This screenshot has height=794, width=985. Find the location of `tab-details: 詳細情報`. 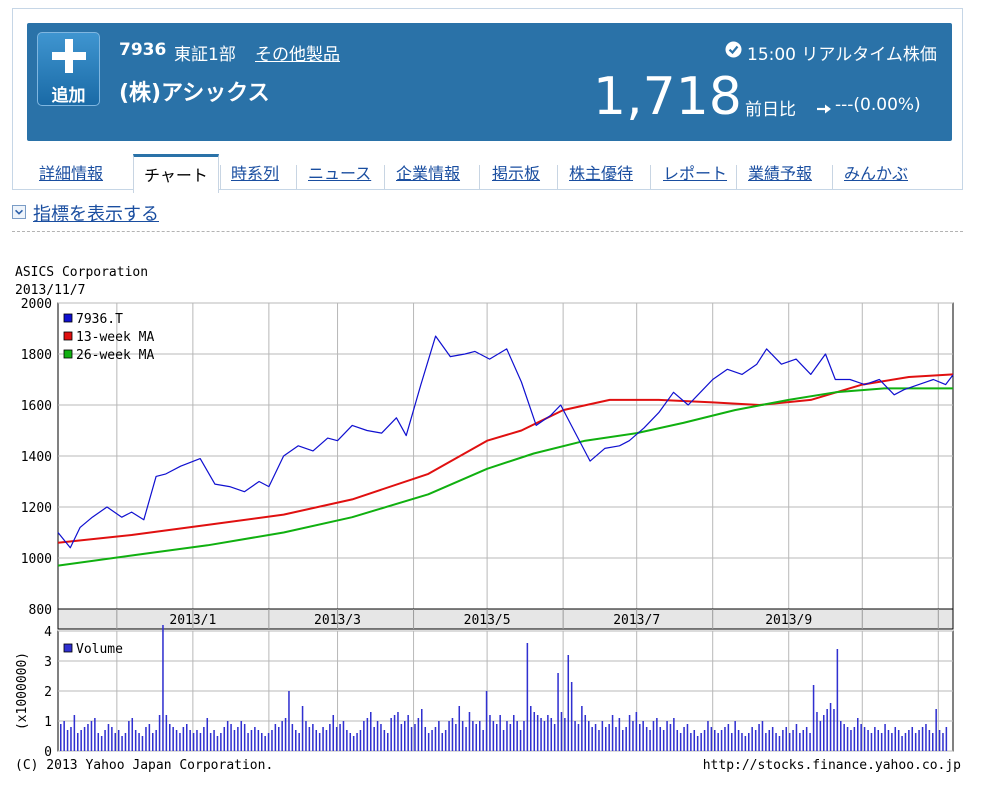

tab-details: 詳細情報 is located at coordinates (71, 173).